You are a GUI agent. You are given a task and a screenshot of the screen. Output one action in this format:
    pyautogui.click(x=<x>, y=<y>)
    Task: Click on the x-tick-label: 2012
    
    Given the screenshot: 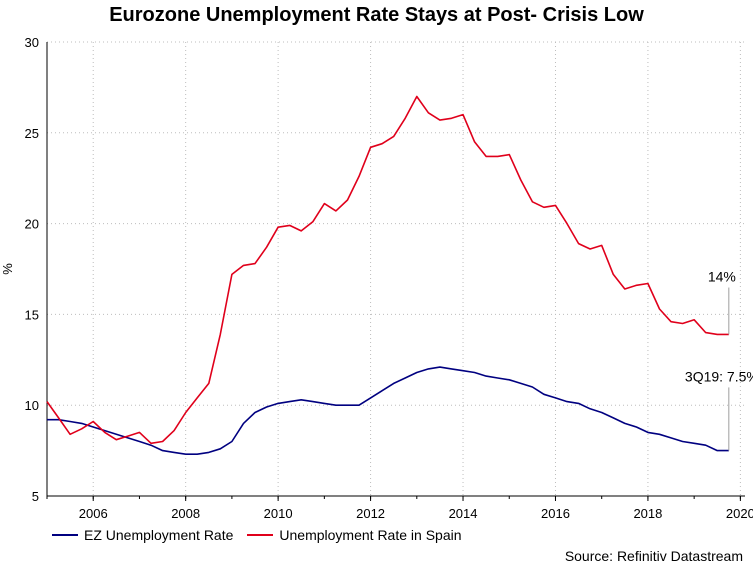 What is the action you would take?
    pyautogui.click(x=370, y=513)
    